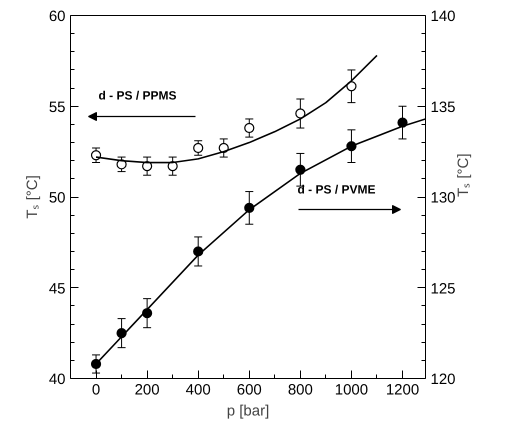 This screenshot has height=438, width=505. What do you see at coordinates (300, 390) in the screenshot?
I see `x-tick-label: 800` at bounding box center [300, 390].